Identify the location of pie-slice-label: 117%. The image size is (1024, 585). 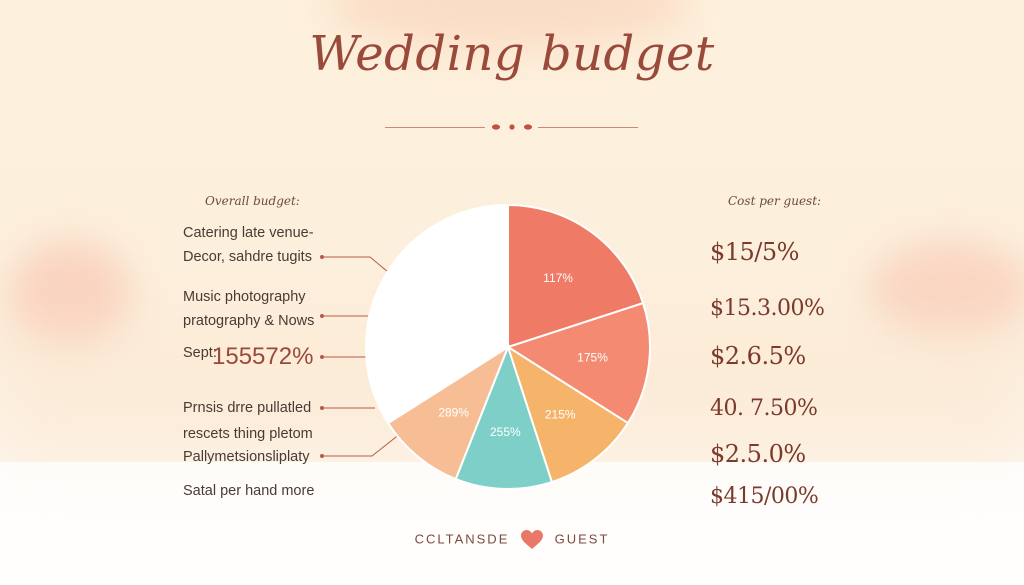
(558, 278).